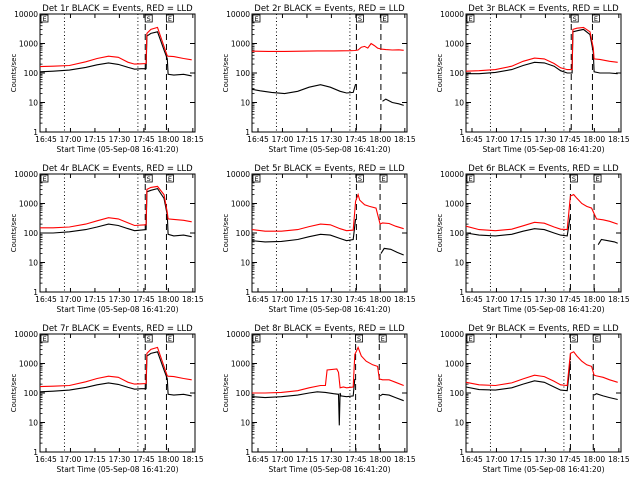 This screenshot has height=480, width=640. What do you see at coordinates (329, 169) in the screenshot?
I see `panel-title: Det 5r BLACK = Events, RED = LLD` at bounding box center [329, 169].